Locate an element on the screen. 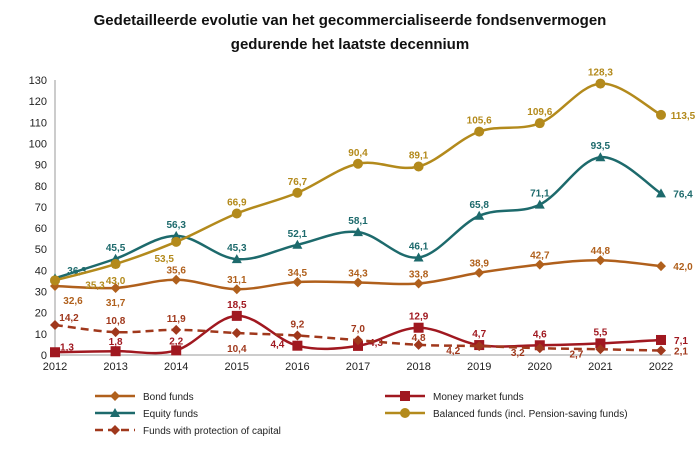  data-label: 1,8 is located at coordinates (116, 342).